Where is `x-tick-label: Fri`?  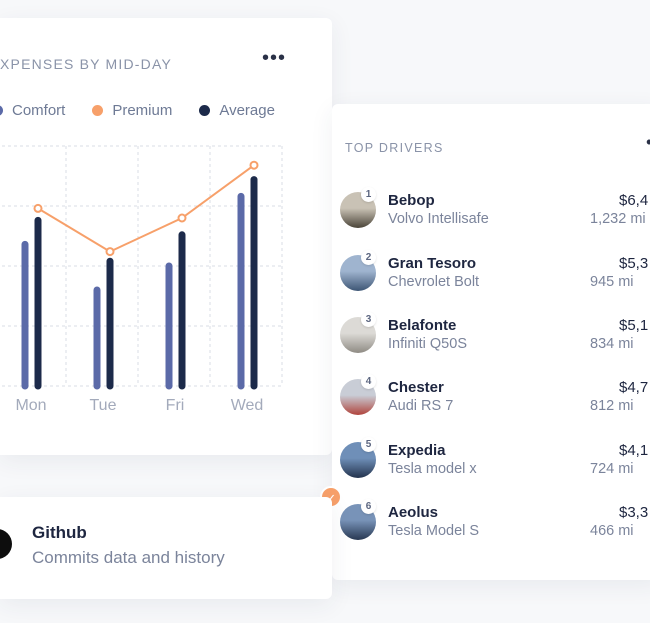
x-tick-label: Fri is located at coordinates (175, 405).